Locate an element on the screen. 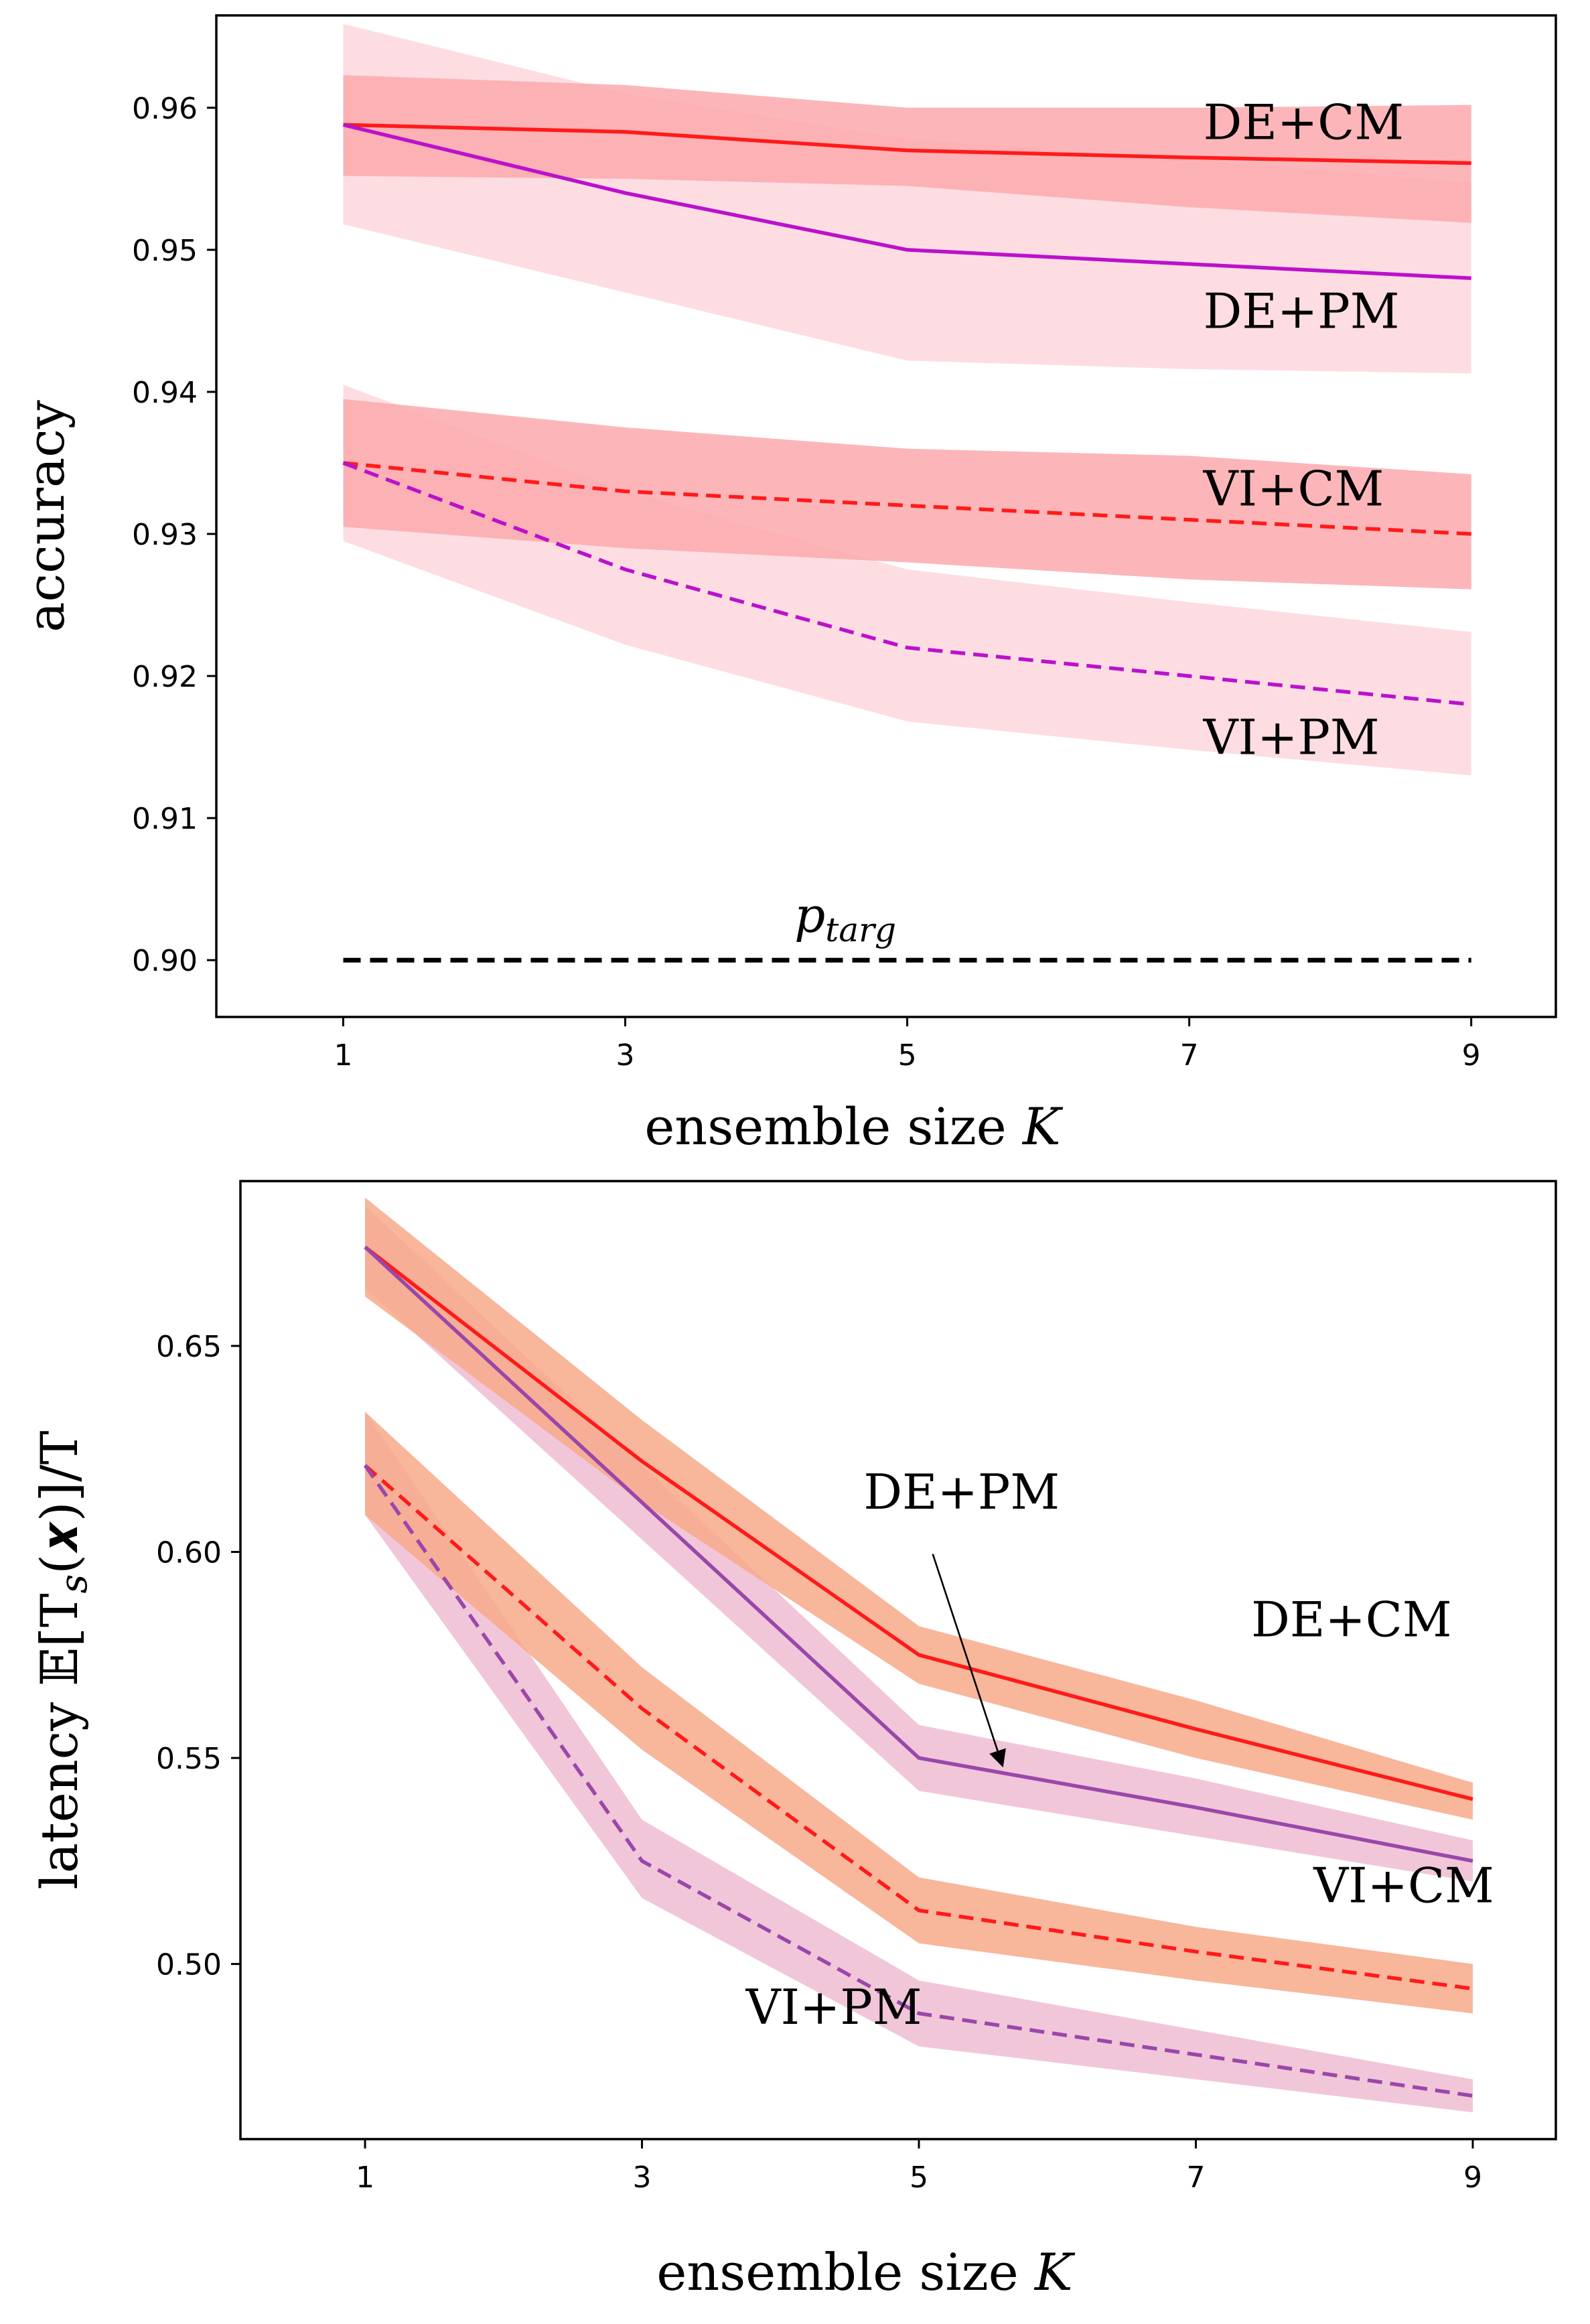 The image size is (1590, 2324). accuracy-y-axis-label: accuracy is located at coordinates (46, 516).